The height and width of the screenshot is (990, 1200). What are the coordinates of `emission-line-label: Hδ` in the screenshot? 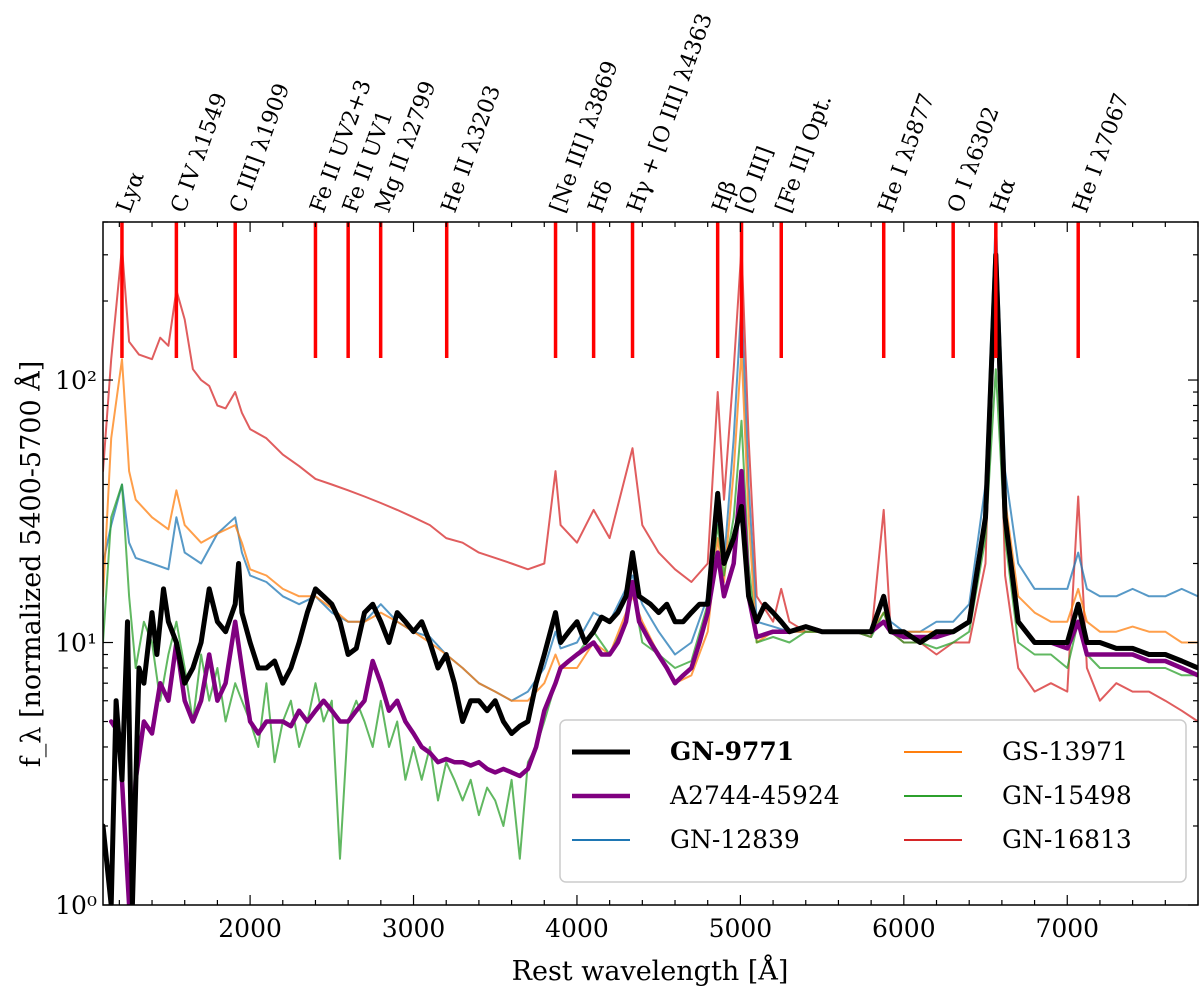 It's located at (601, 196).